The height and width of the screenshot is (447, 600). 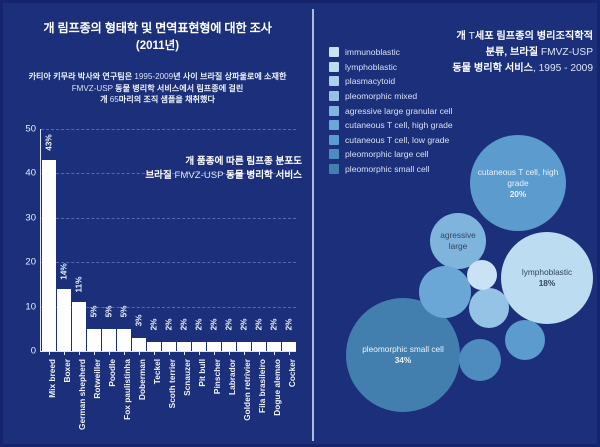 I want to click on y-axis-tick-label: 30, so click(x=30, y=218).